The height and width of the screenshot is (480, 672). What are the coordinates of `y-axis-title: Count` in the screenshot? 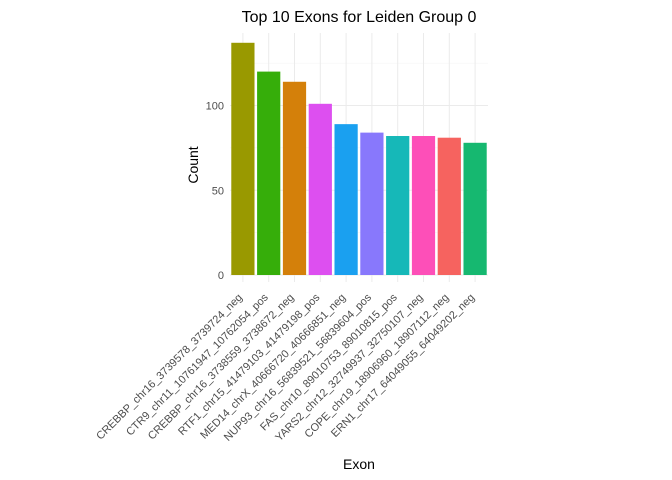 It's located at (193, 164).